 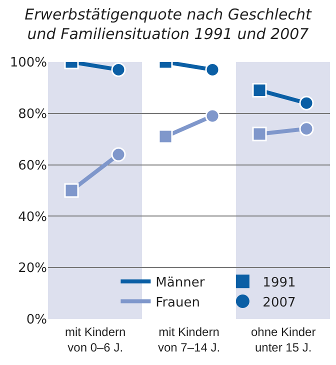 What do you see at coordinates (32, 166) in the screenshot?
I see `y-tick-label: 60%` at bounding box center [32, 166].